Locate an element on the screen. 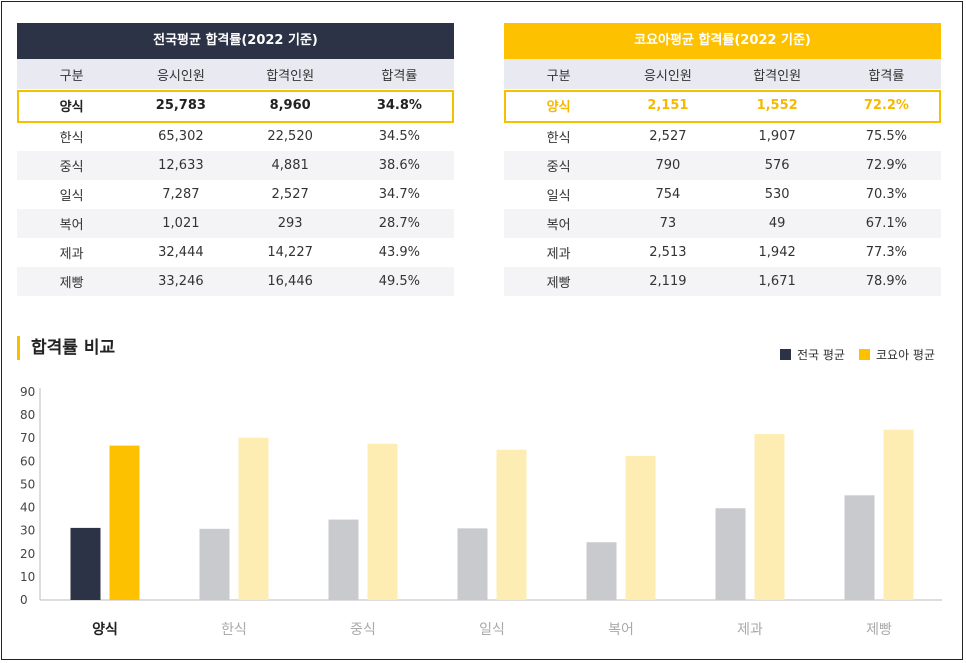 This screenshot has width=966, height=663. table-row: 복어 1,021 293 28.7% is located at coordinates (235, 223).